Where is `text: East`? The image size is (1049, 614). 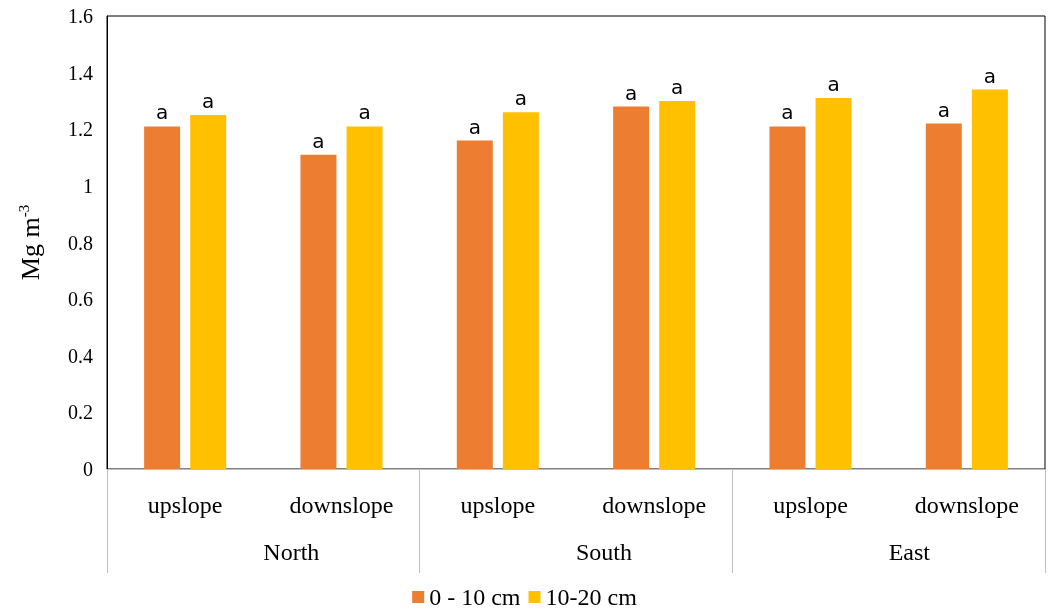 text: East is located at coordinates (909, 552).